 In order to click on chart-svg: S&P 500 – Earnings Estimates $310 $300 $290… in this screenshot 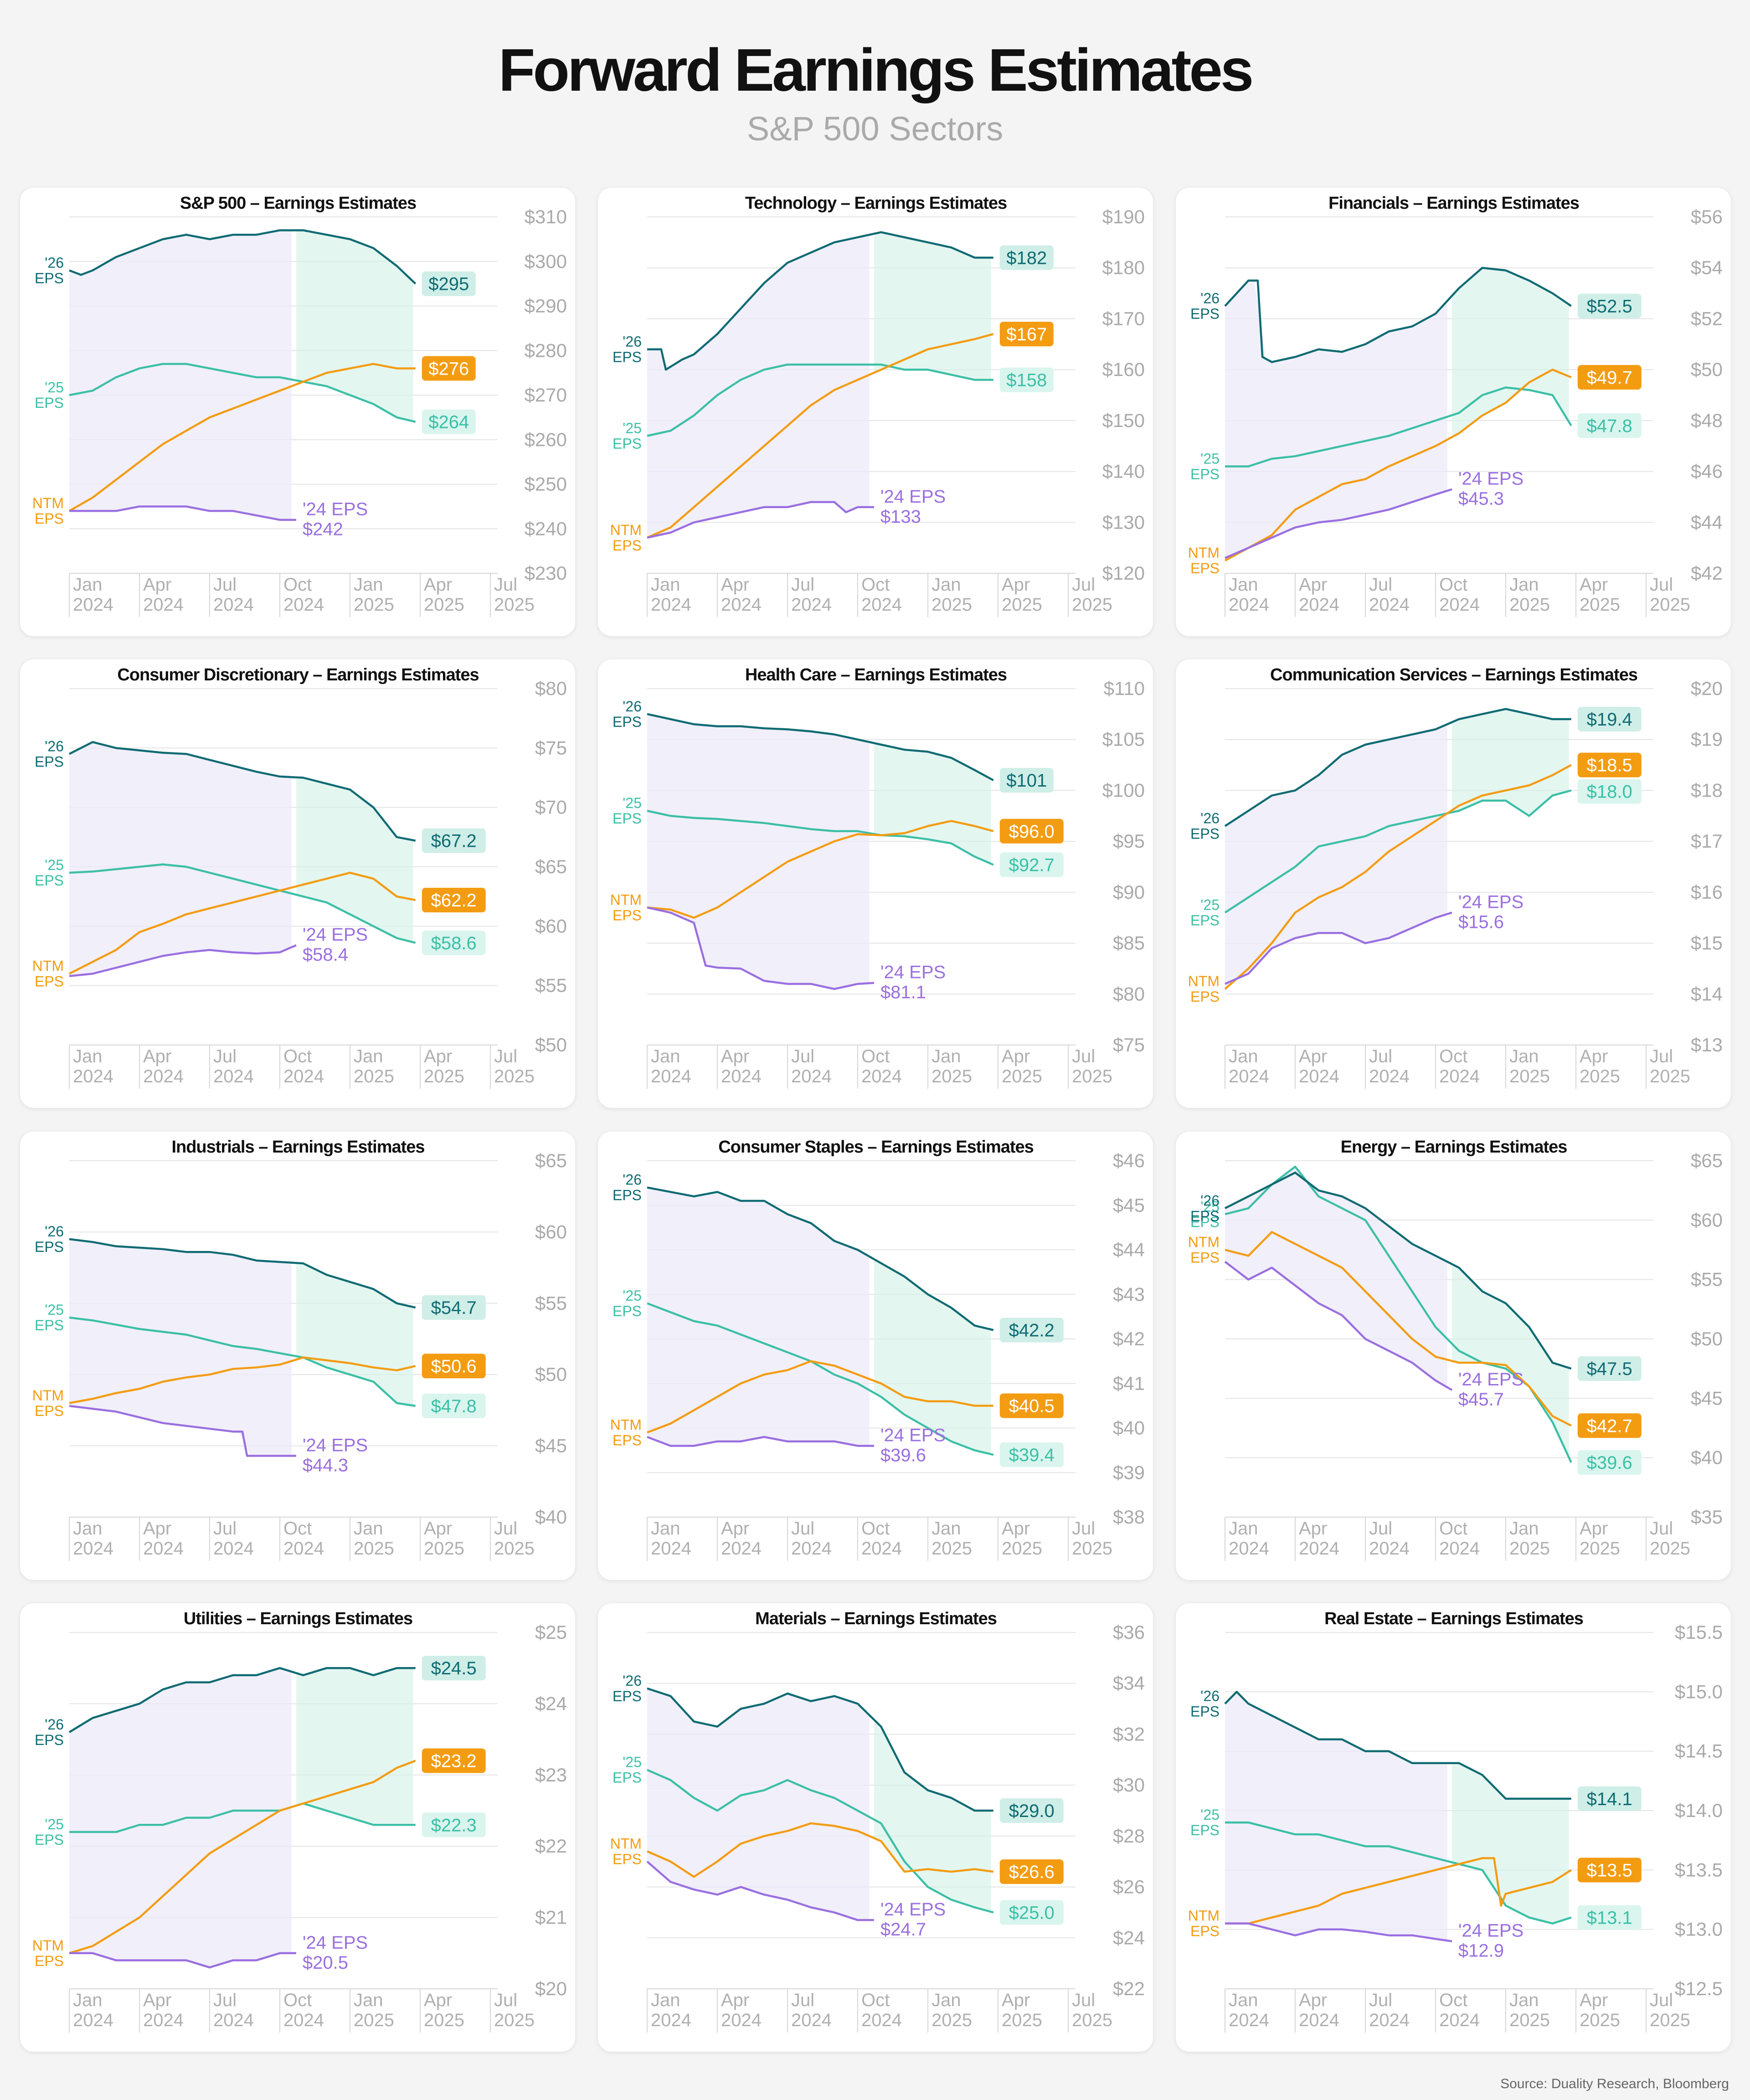, I will do `click(299, 406)`.